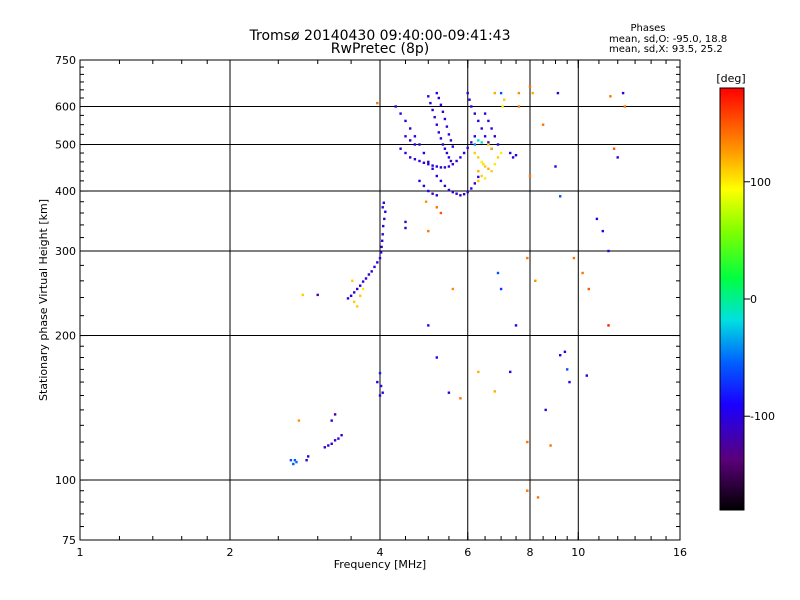  Describe the element at coordinates (759, 299) in the screenshot. I see `colorbar-ticks: -100 0 100` at that location.